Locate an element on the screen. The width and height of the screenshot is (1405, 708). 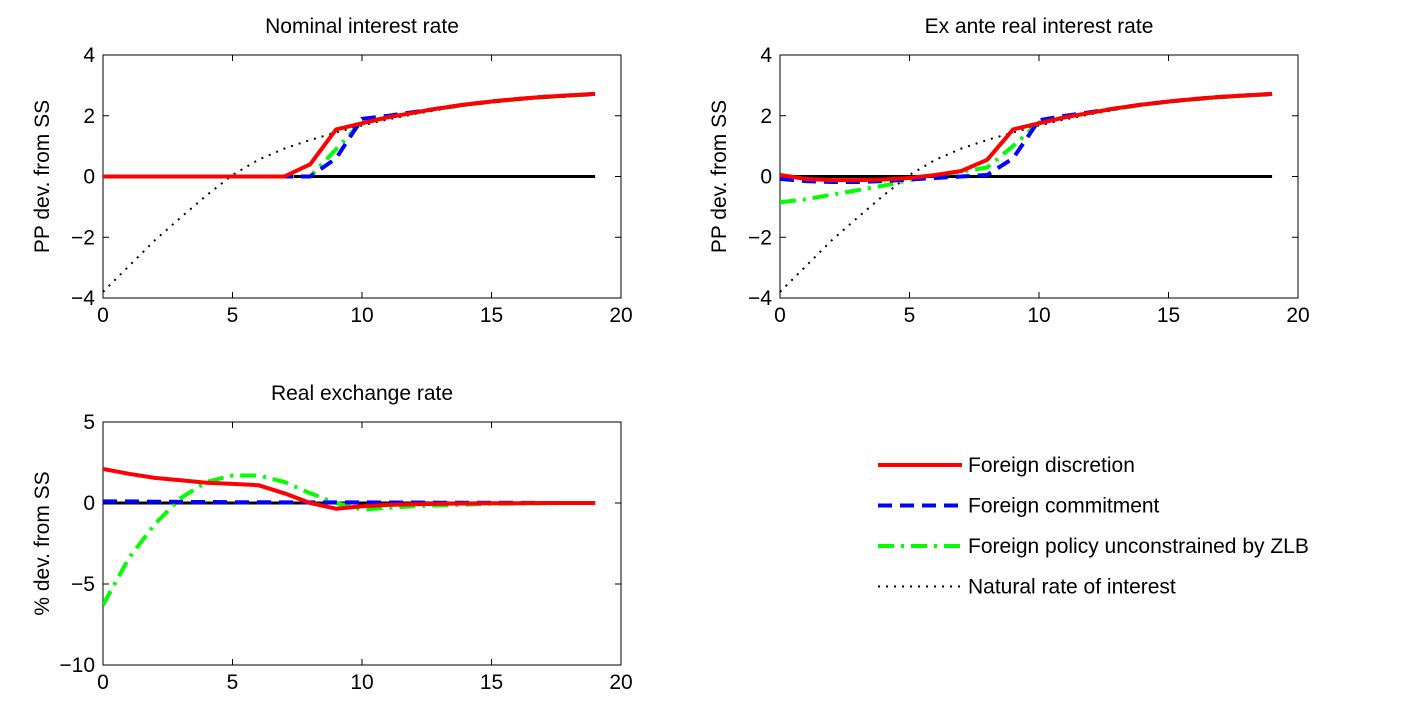
legend-label: Natural rate of interest is located at coordinates (1072, 587).